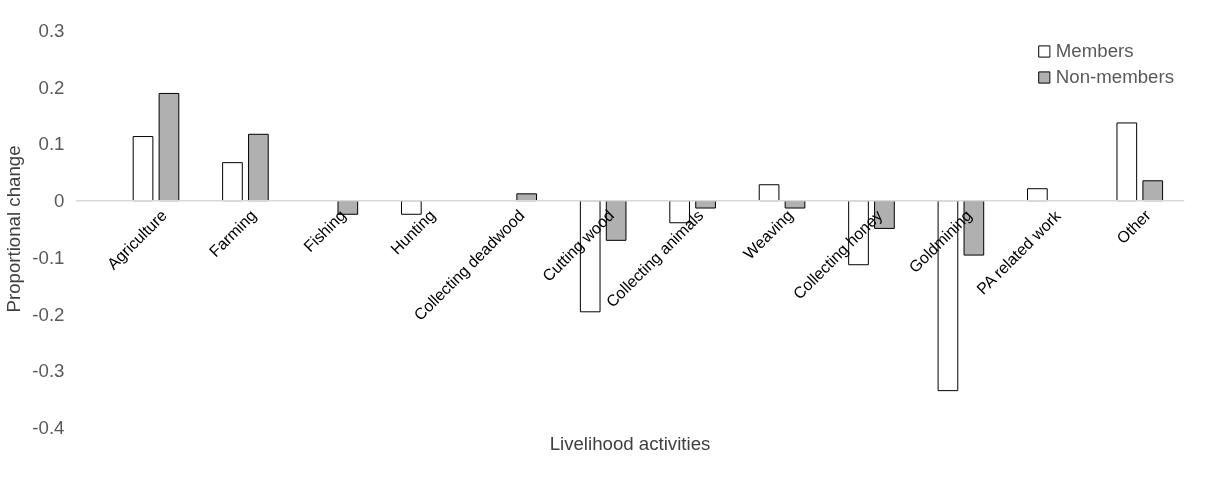 This screenshot has height=497, width=1224. Describe the element at coordinates (14, 229) in the screenshot. I see `y-axis-title: Proportional change` at that location.